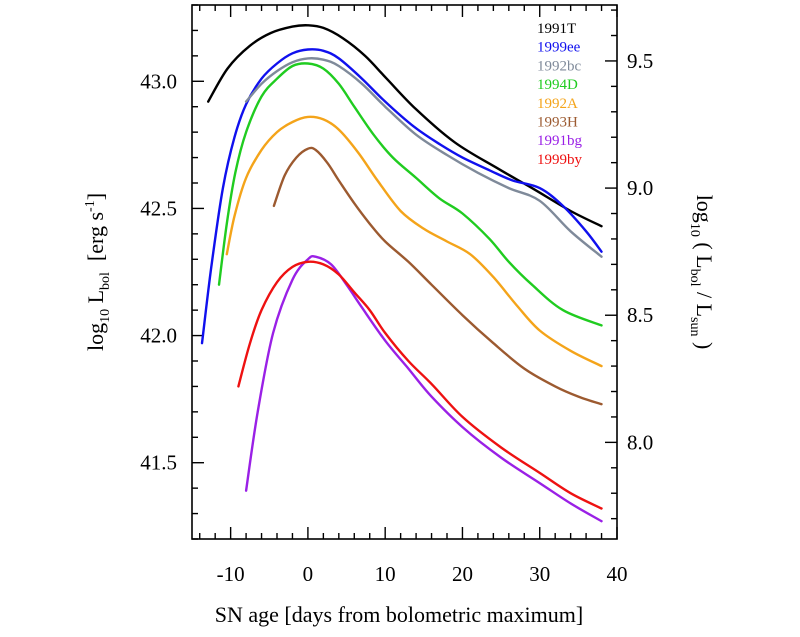 This screenshot has height=637, width=800. What do you see at coordinates (557, 123) in the screenshot?
I see `legend-entry-1993h: 1993H` at bounding box center [557, 123].